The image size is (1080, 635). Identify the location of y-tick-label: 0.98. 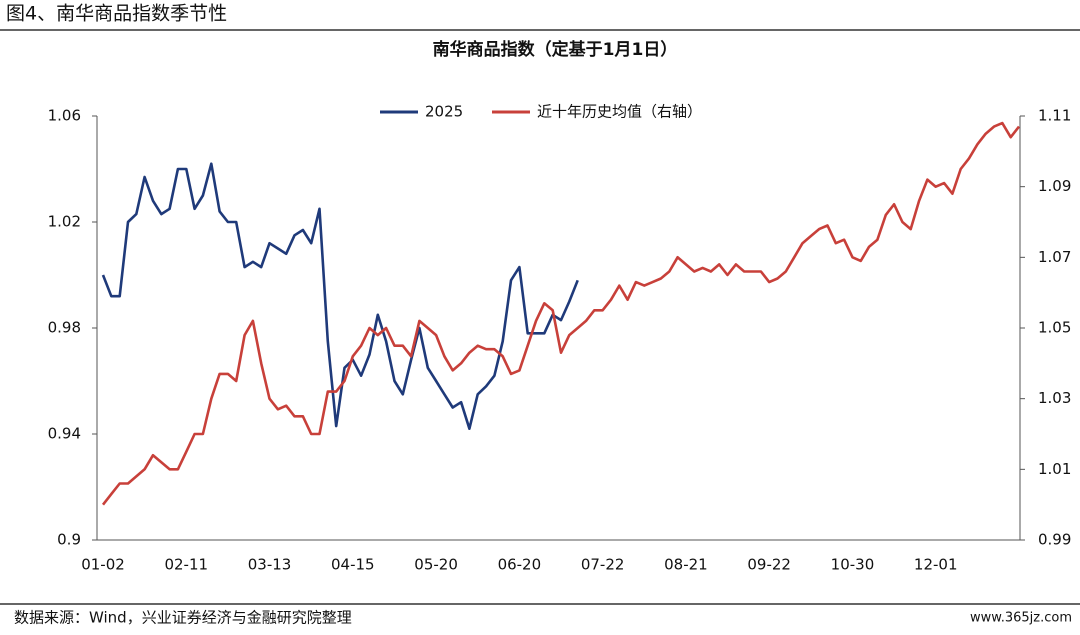
(64, 328).